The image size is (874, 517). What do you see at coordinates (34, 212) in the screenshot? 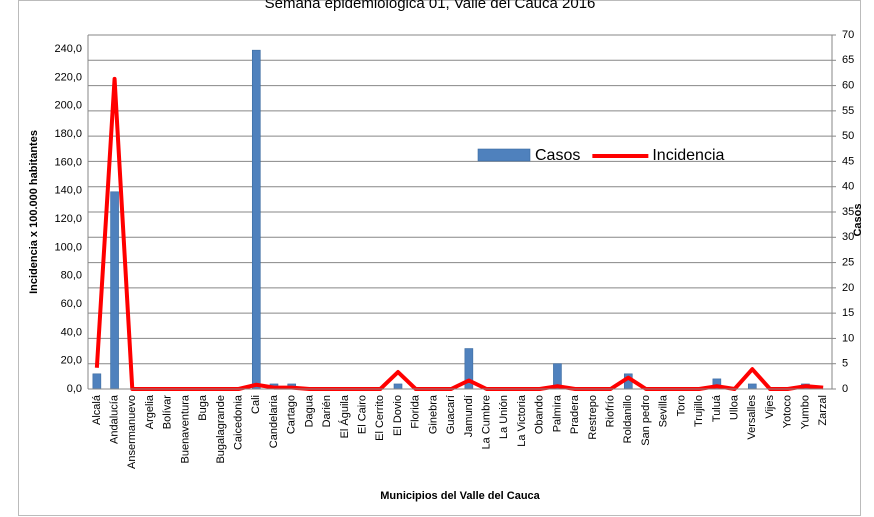
I see `y-axis-label: Incidencia x 100.000 habitantes` at bounding box center [34, 212].